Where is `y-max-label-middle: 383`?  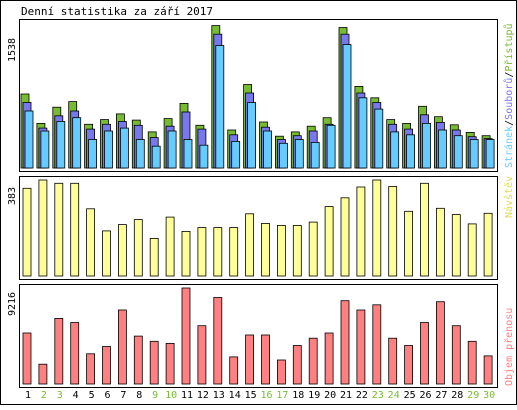 y-max-label-middle: 383 is located at coordinates (12, 196).